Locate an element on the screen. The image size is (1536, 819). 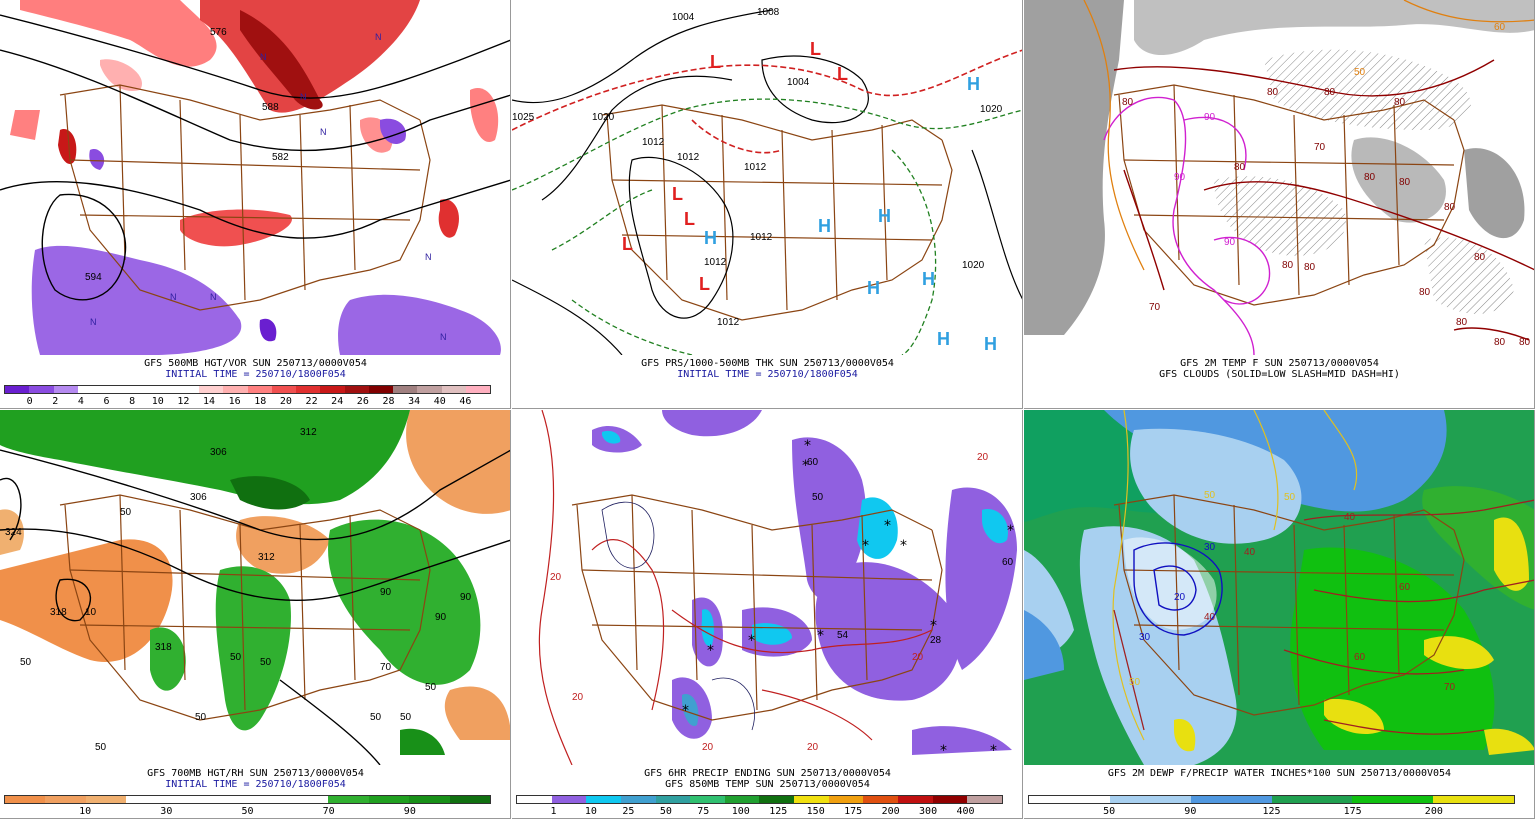
colorbar-tick-label: 75 is located at coordinates (703, 811).